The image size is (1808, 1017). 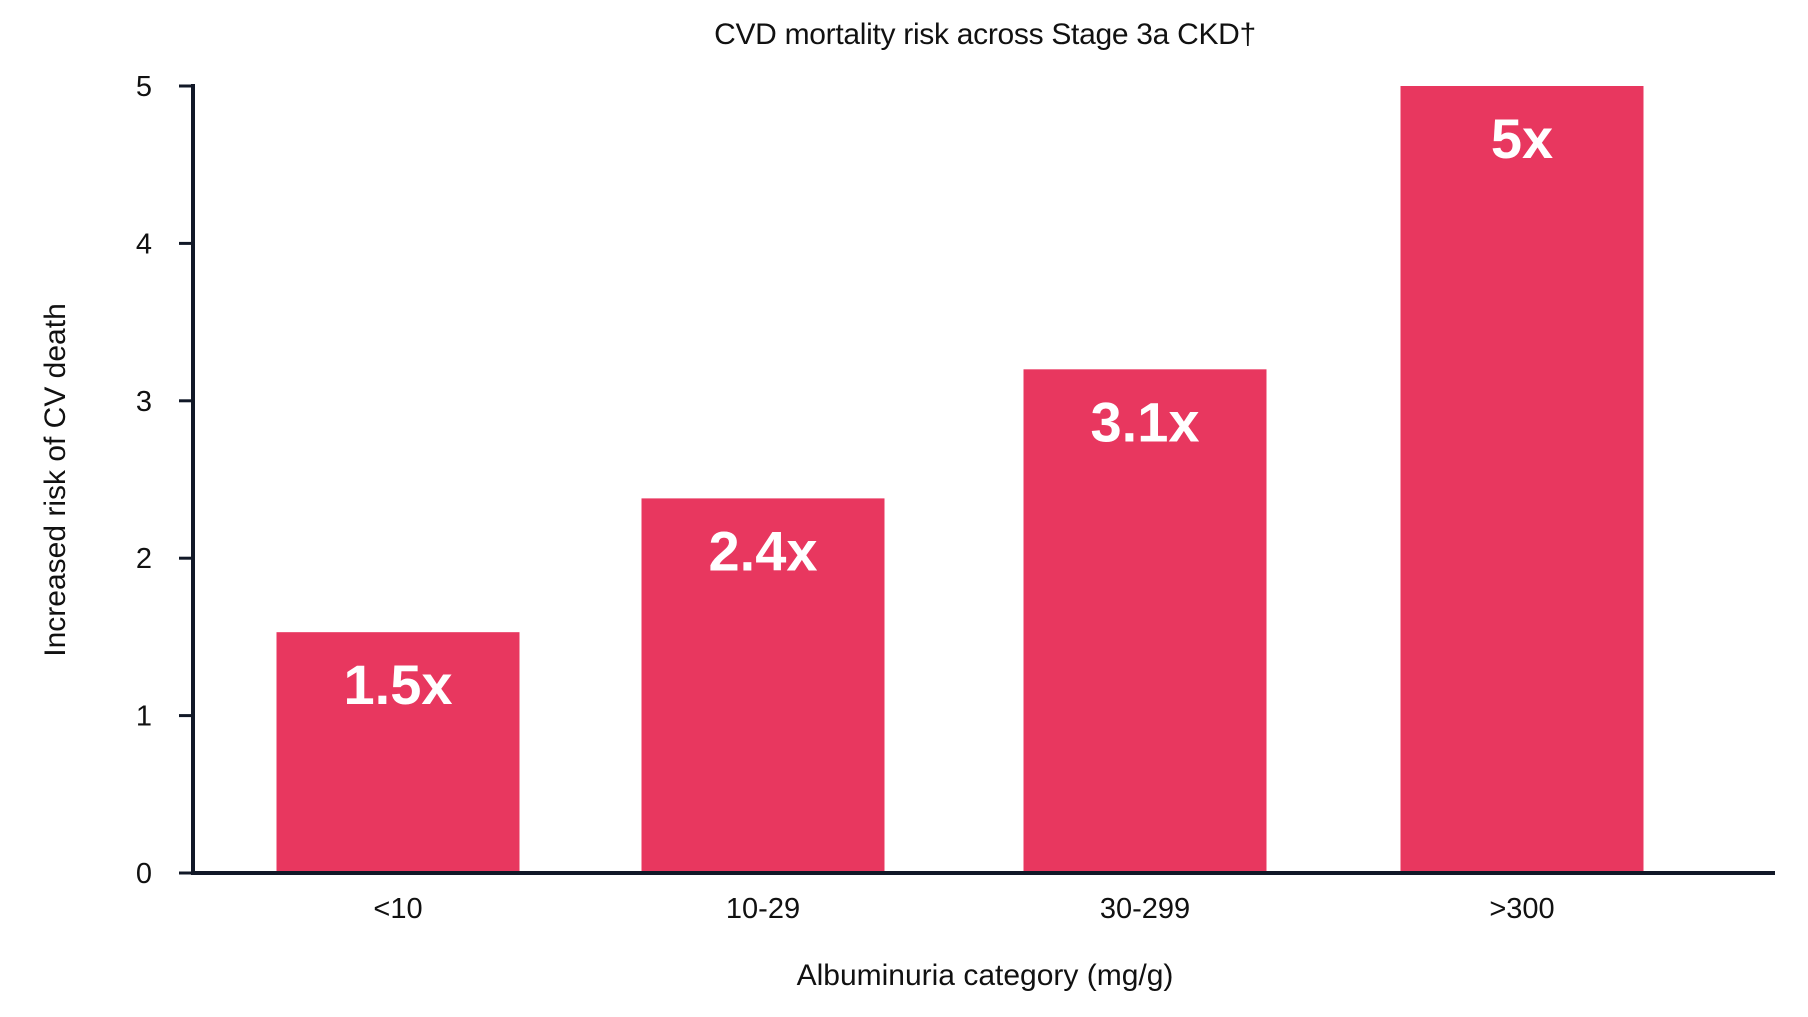 What do you see at coordinates (1145, 421) in the screenshot?
I see `data-label-3: 3.1x` at bounding box center [1145, 421].